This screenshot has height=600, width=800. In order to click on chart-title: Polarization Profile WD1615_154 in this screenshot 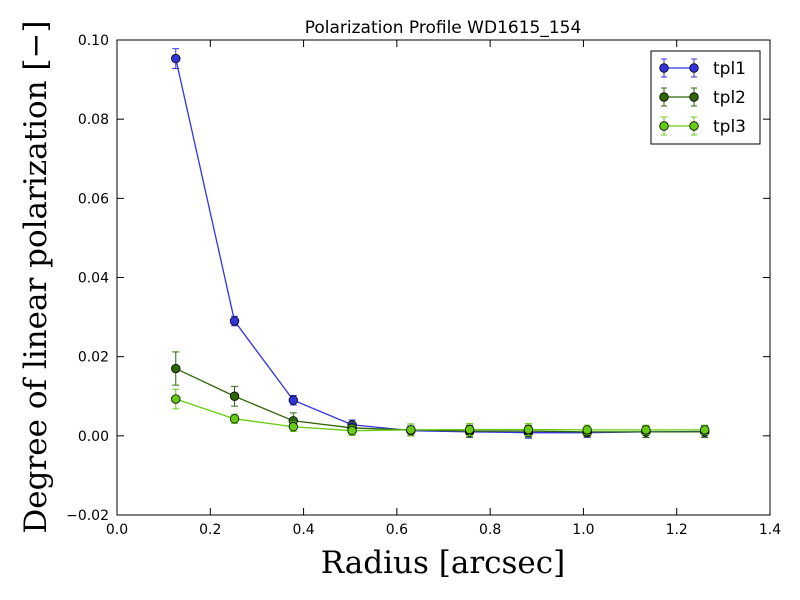, I will do `click(443, 28)`.